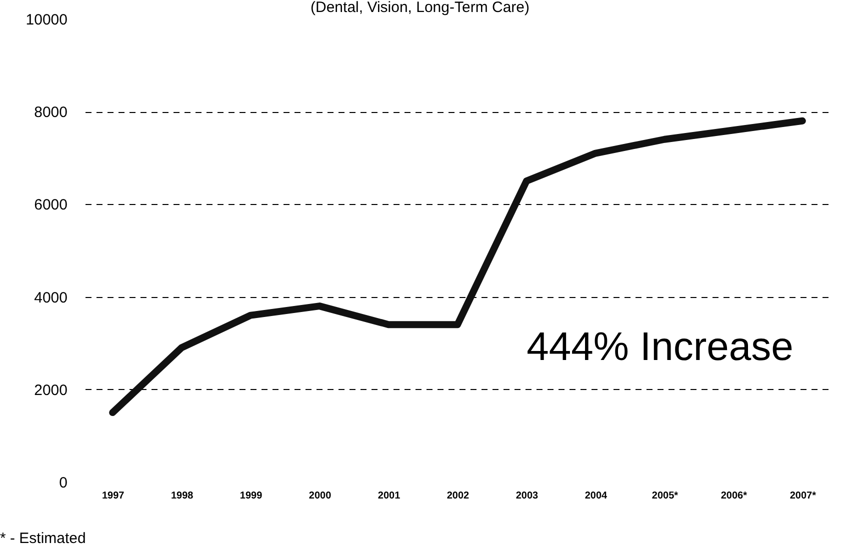 This screenshot has height=553, width=846. What do you see at coordinates (660, 347) in the screenshot?
I see `annotation: 444% Increase` at bounding box center [660, 347].